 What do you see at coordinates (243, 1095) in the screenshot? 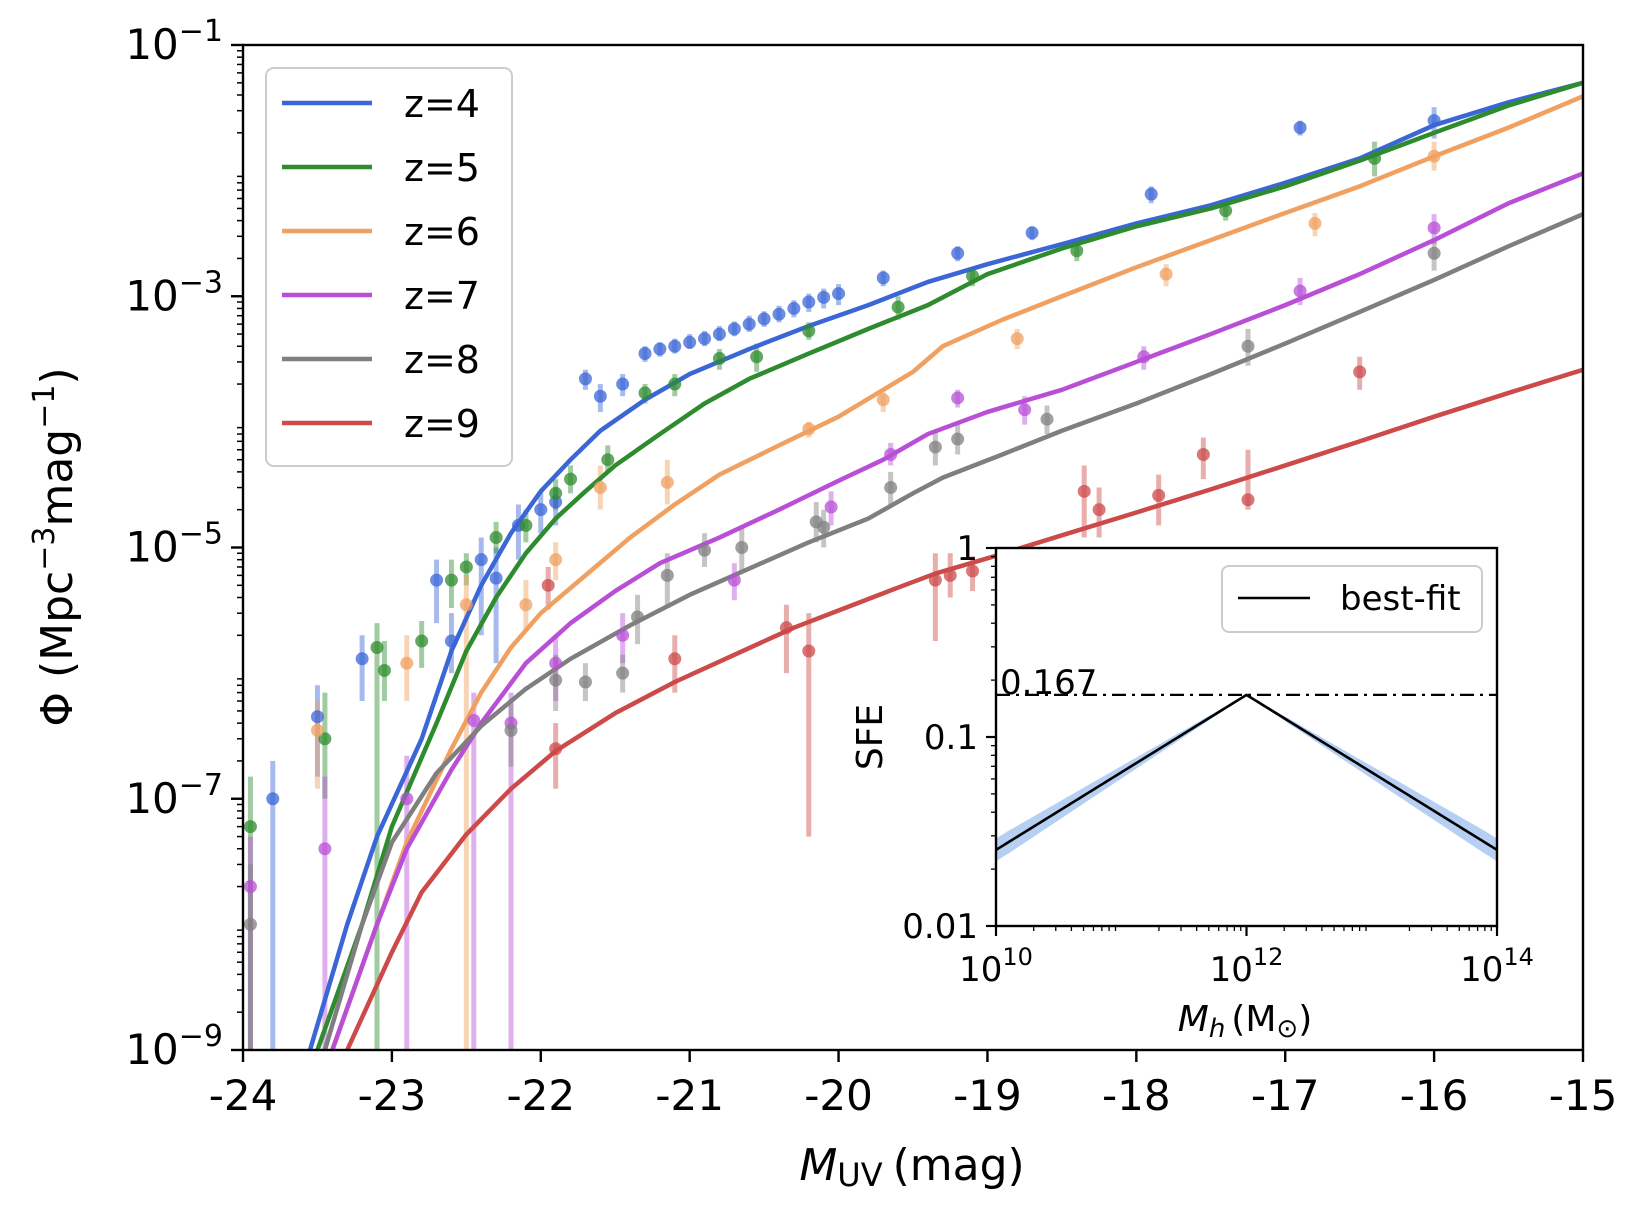
I see `main-x-tick-label-0: -24` at bounding box center [243, 1095].